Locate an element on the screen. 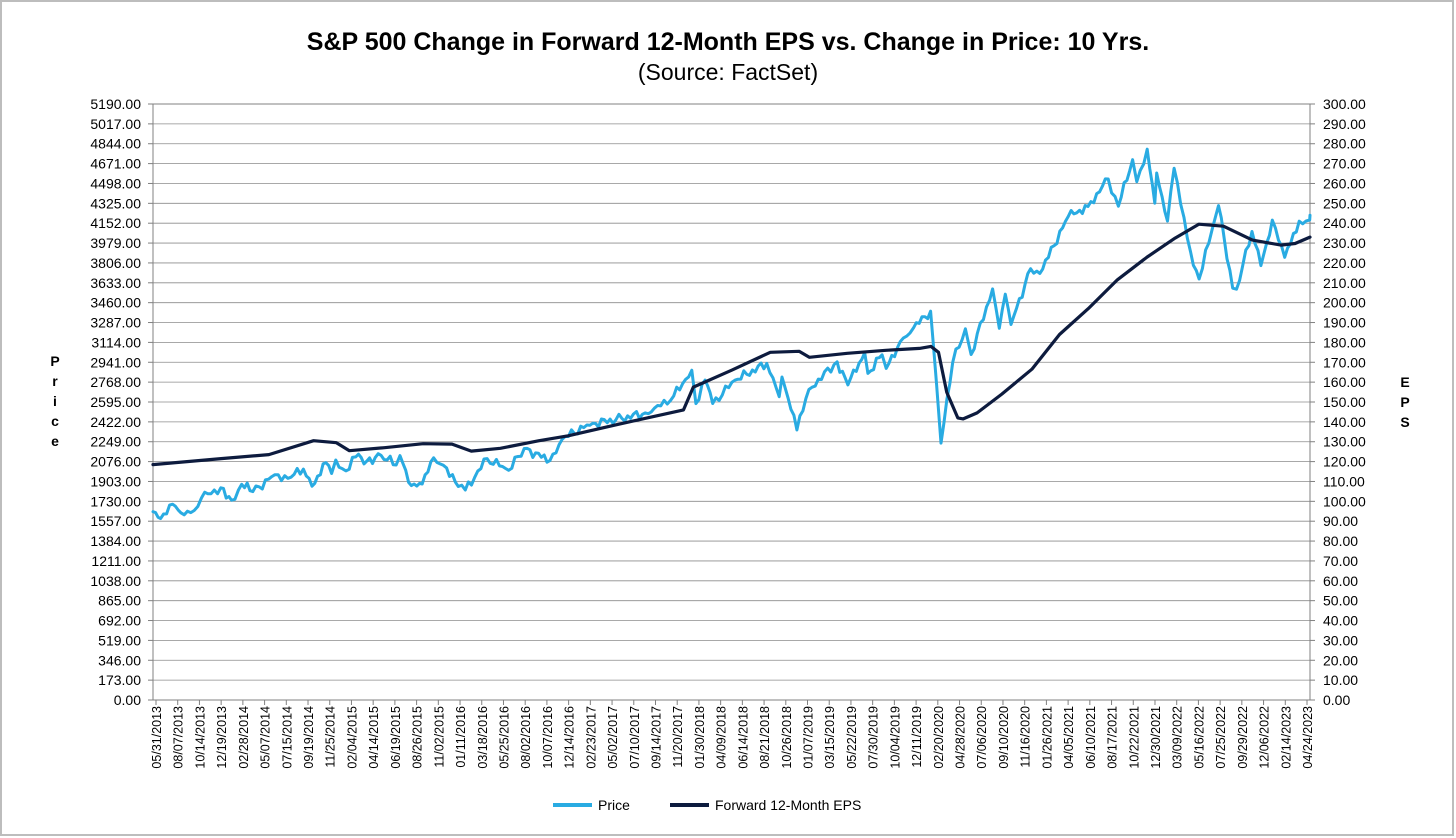  x-tick-label: 09/29/2022 is located at coordinates (1243, 737).